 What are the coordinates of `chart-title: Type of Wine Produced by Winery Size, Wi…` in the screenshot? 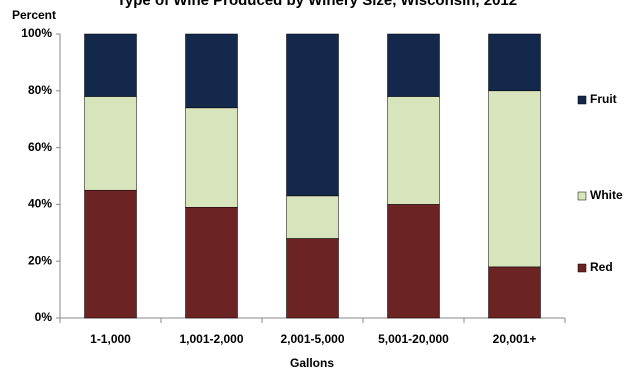 It's located at (317, 4).